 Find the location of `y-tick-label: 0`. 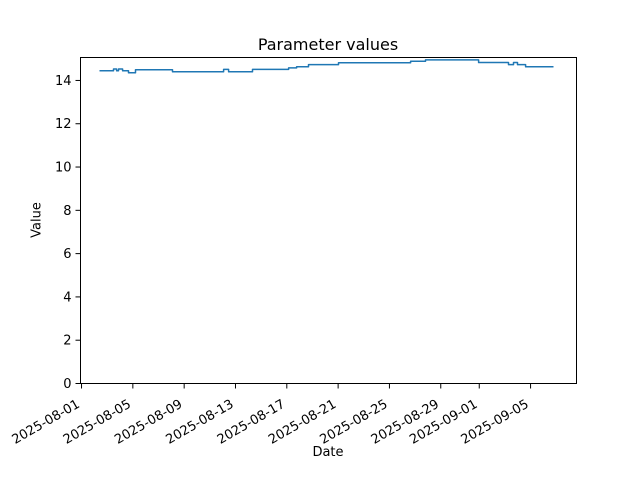

y-tick-label: 0 is located at coordinates (67, 384).